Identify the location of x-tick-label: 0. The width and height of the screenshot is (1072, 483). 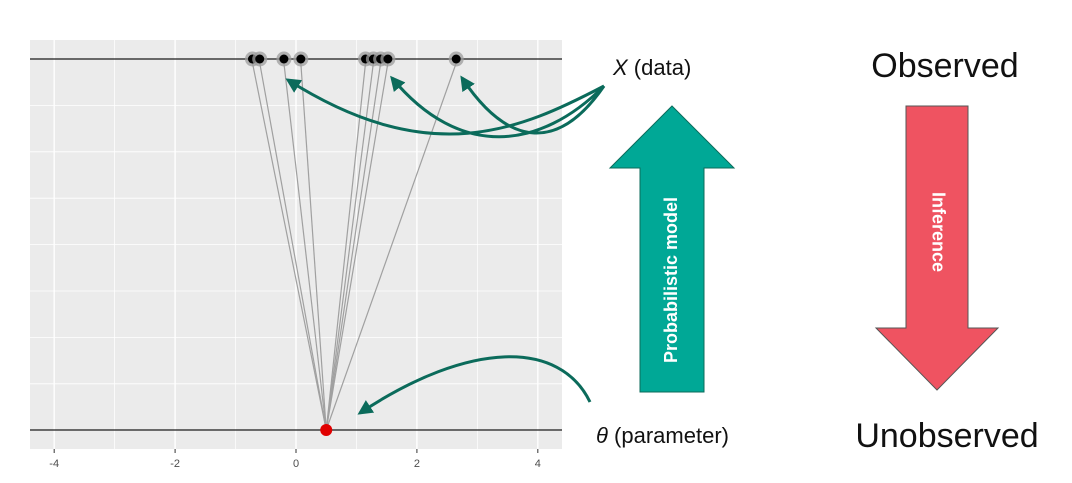
(296, 464).